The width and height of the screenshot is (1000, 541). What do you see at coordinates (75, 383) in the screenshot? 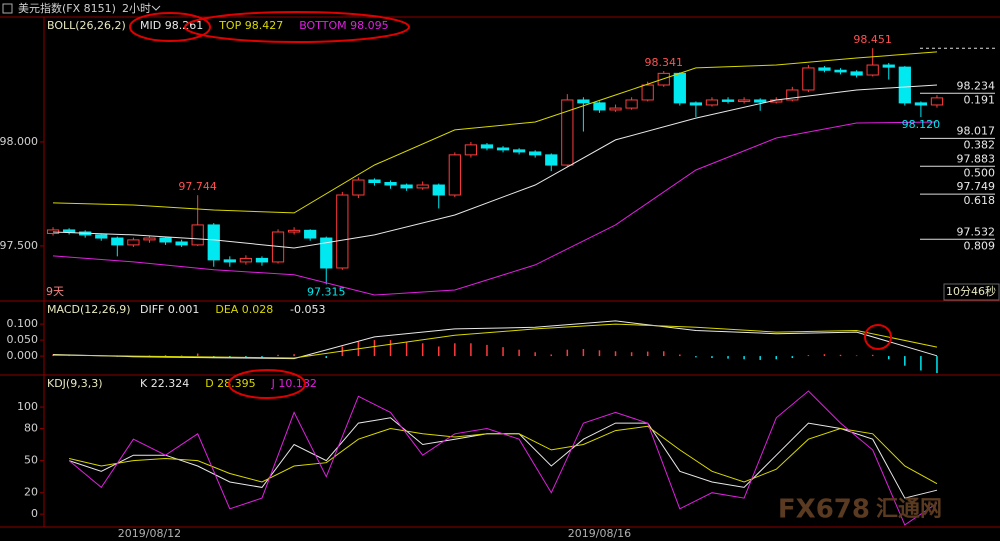
I see `indicator-label: KDJ(9,3,3)` at bounding box center [75, 383].